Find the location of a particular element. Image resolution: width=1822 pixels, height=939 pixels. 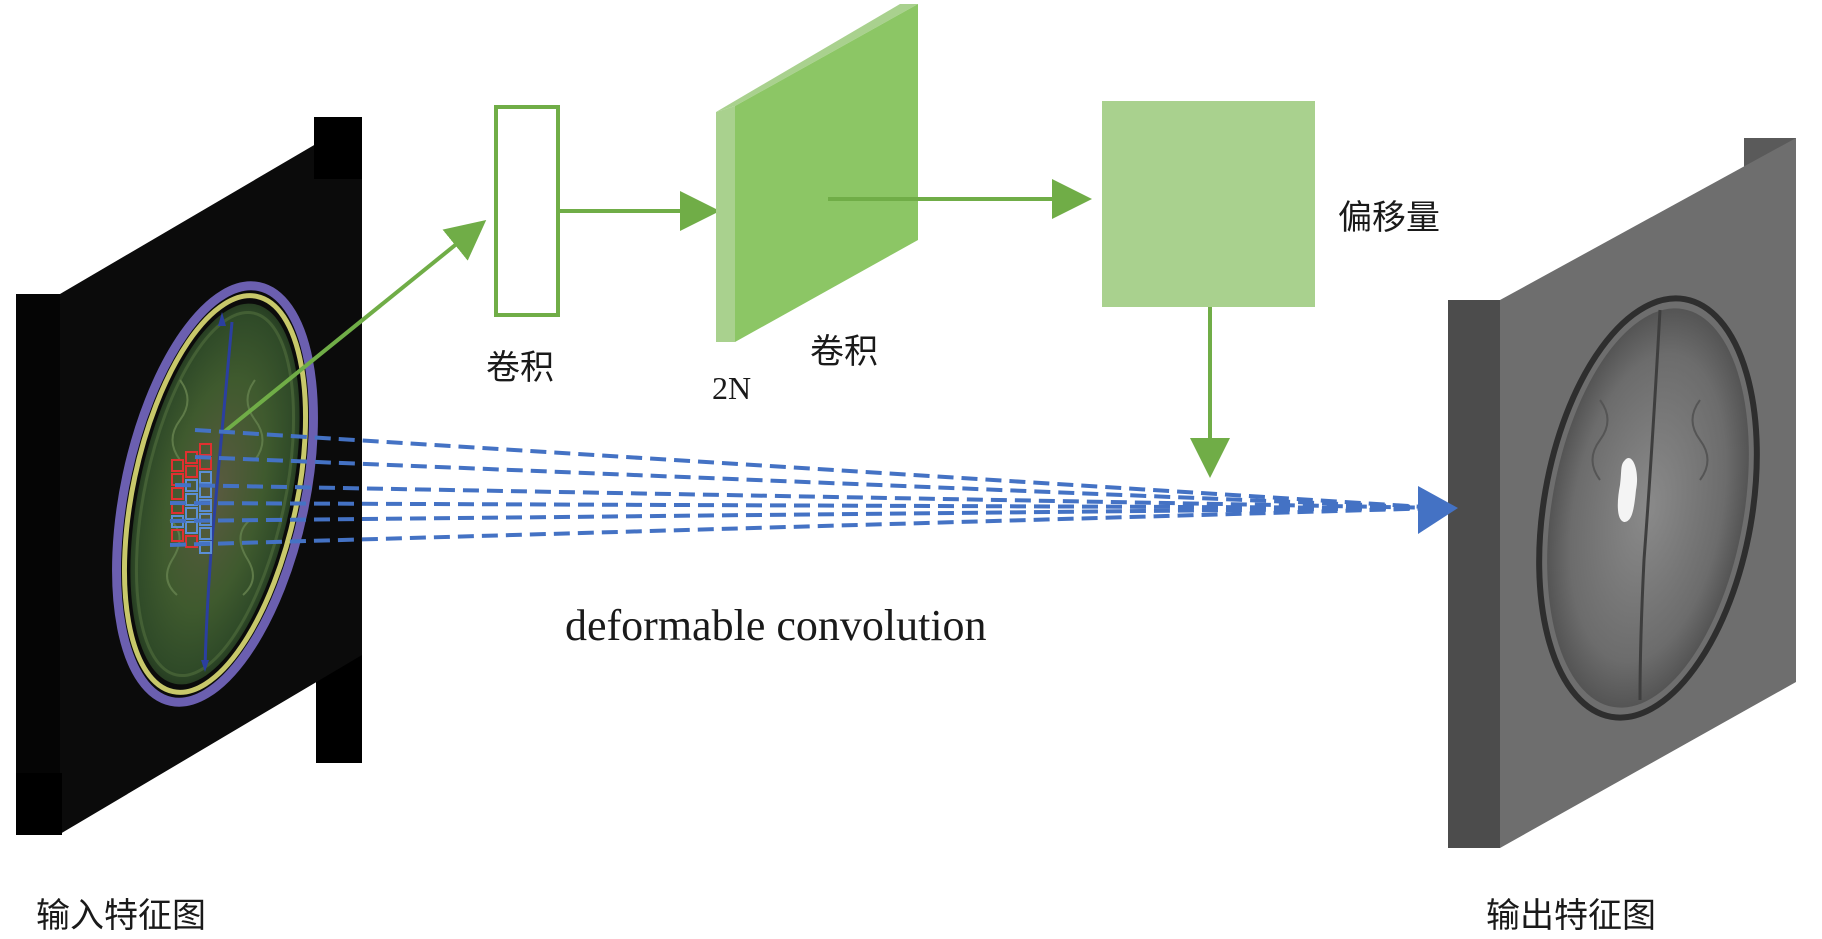

input-corner-block-bottom is located at coordinates (39, 804).